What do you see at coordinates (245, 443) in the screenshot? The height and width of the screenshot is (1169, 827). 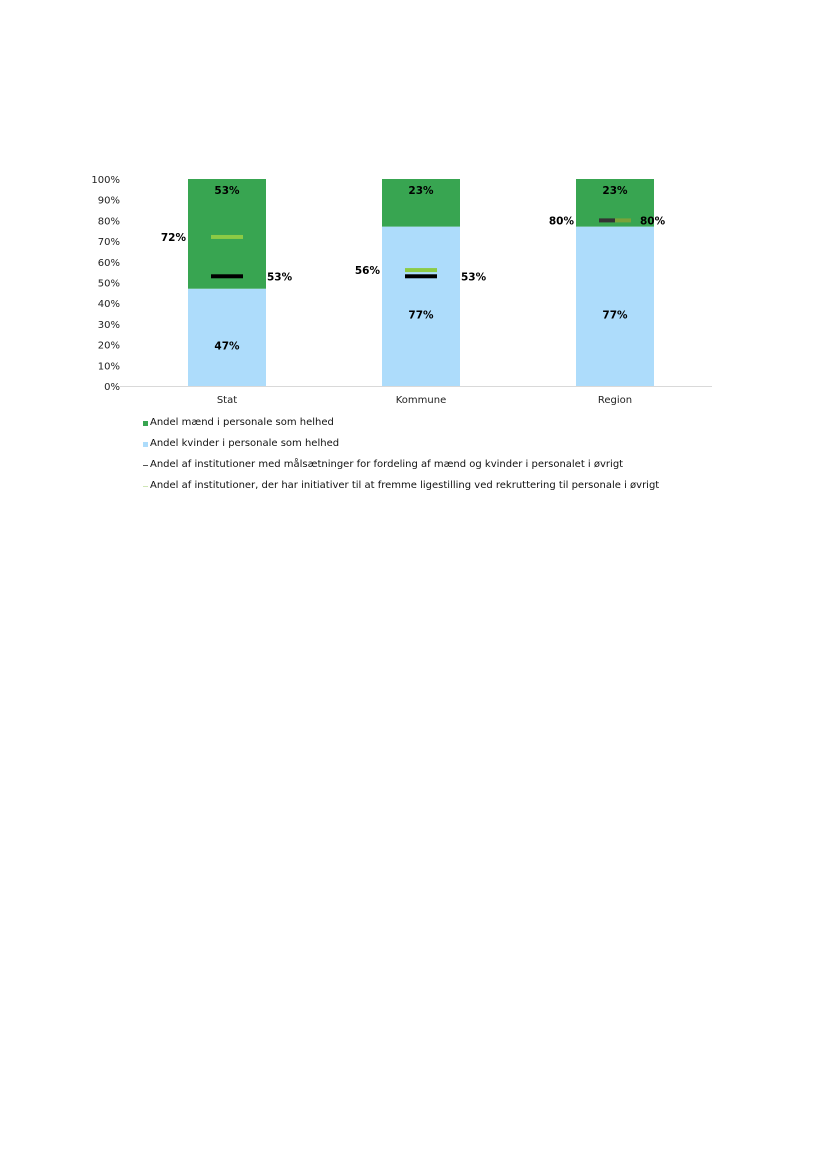 I see `legend-label-women: Andel kvinder i personale som helhed` at bounding box center [245, 443].